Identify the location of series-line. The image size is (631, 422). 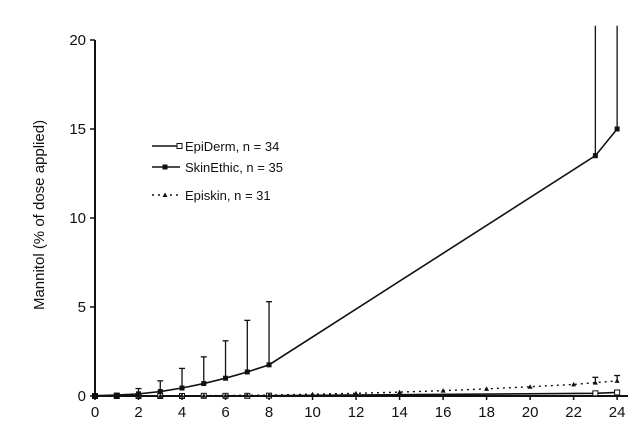
(356, 388).